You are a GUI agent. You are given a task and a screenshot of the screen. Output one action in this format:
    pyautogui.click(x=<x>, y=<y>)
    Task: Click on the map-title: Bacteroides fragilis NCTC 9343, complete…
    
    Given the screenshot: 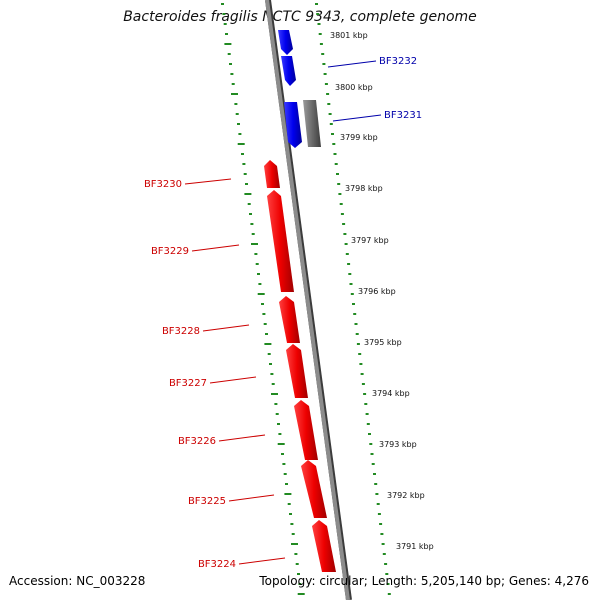 What is the action you would take?
    pyautogui.click(x=300, y=17)
    